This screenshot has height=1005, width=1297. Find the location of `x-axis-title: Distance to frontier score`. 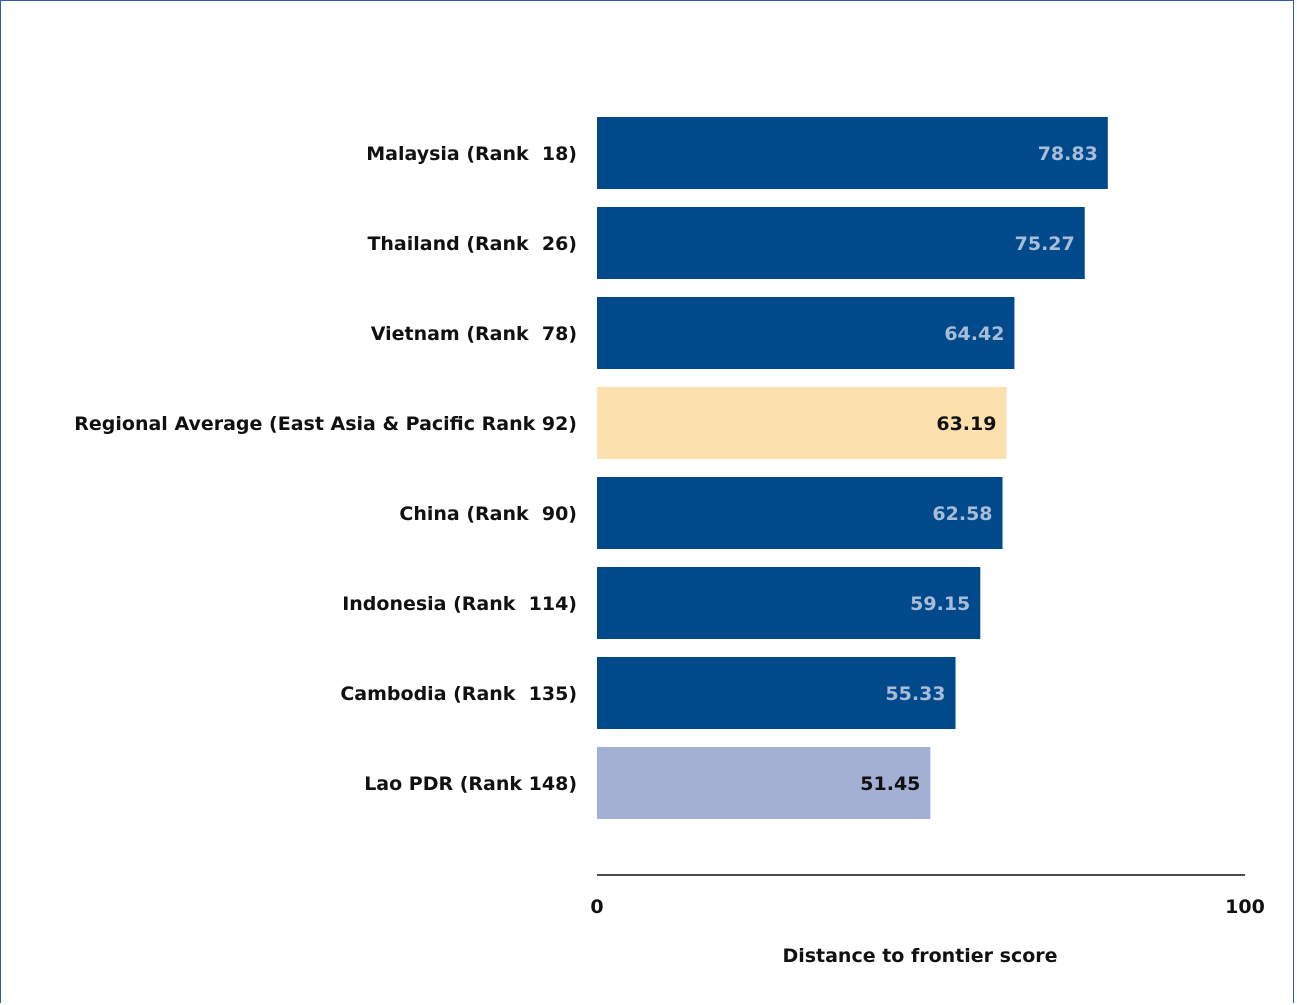

x-axis-title: Distance to frontier score is located at coordinates (919, 956).